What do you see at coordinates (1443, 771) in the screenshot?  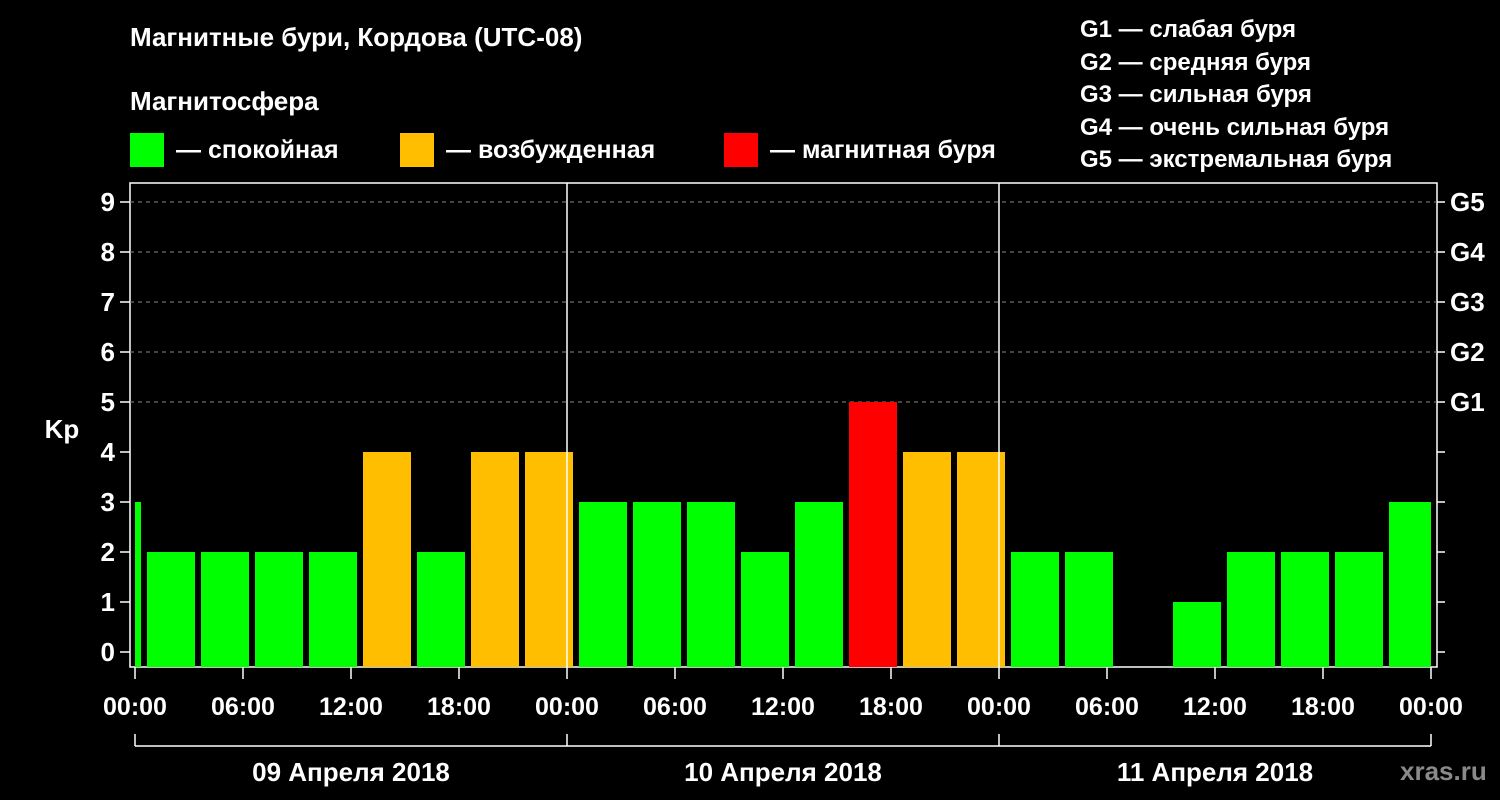 I see `watermark: xras.ru` at bounding box center [1443, 771].